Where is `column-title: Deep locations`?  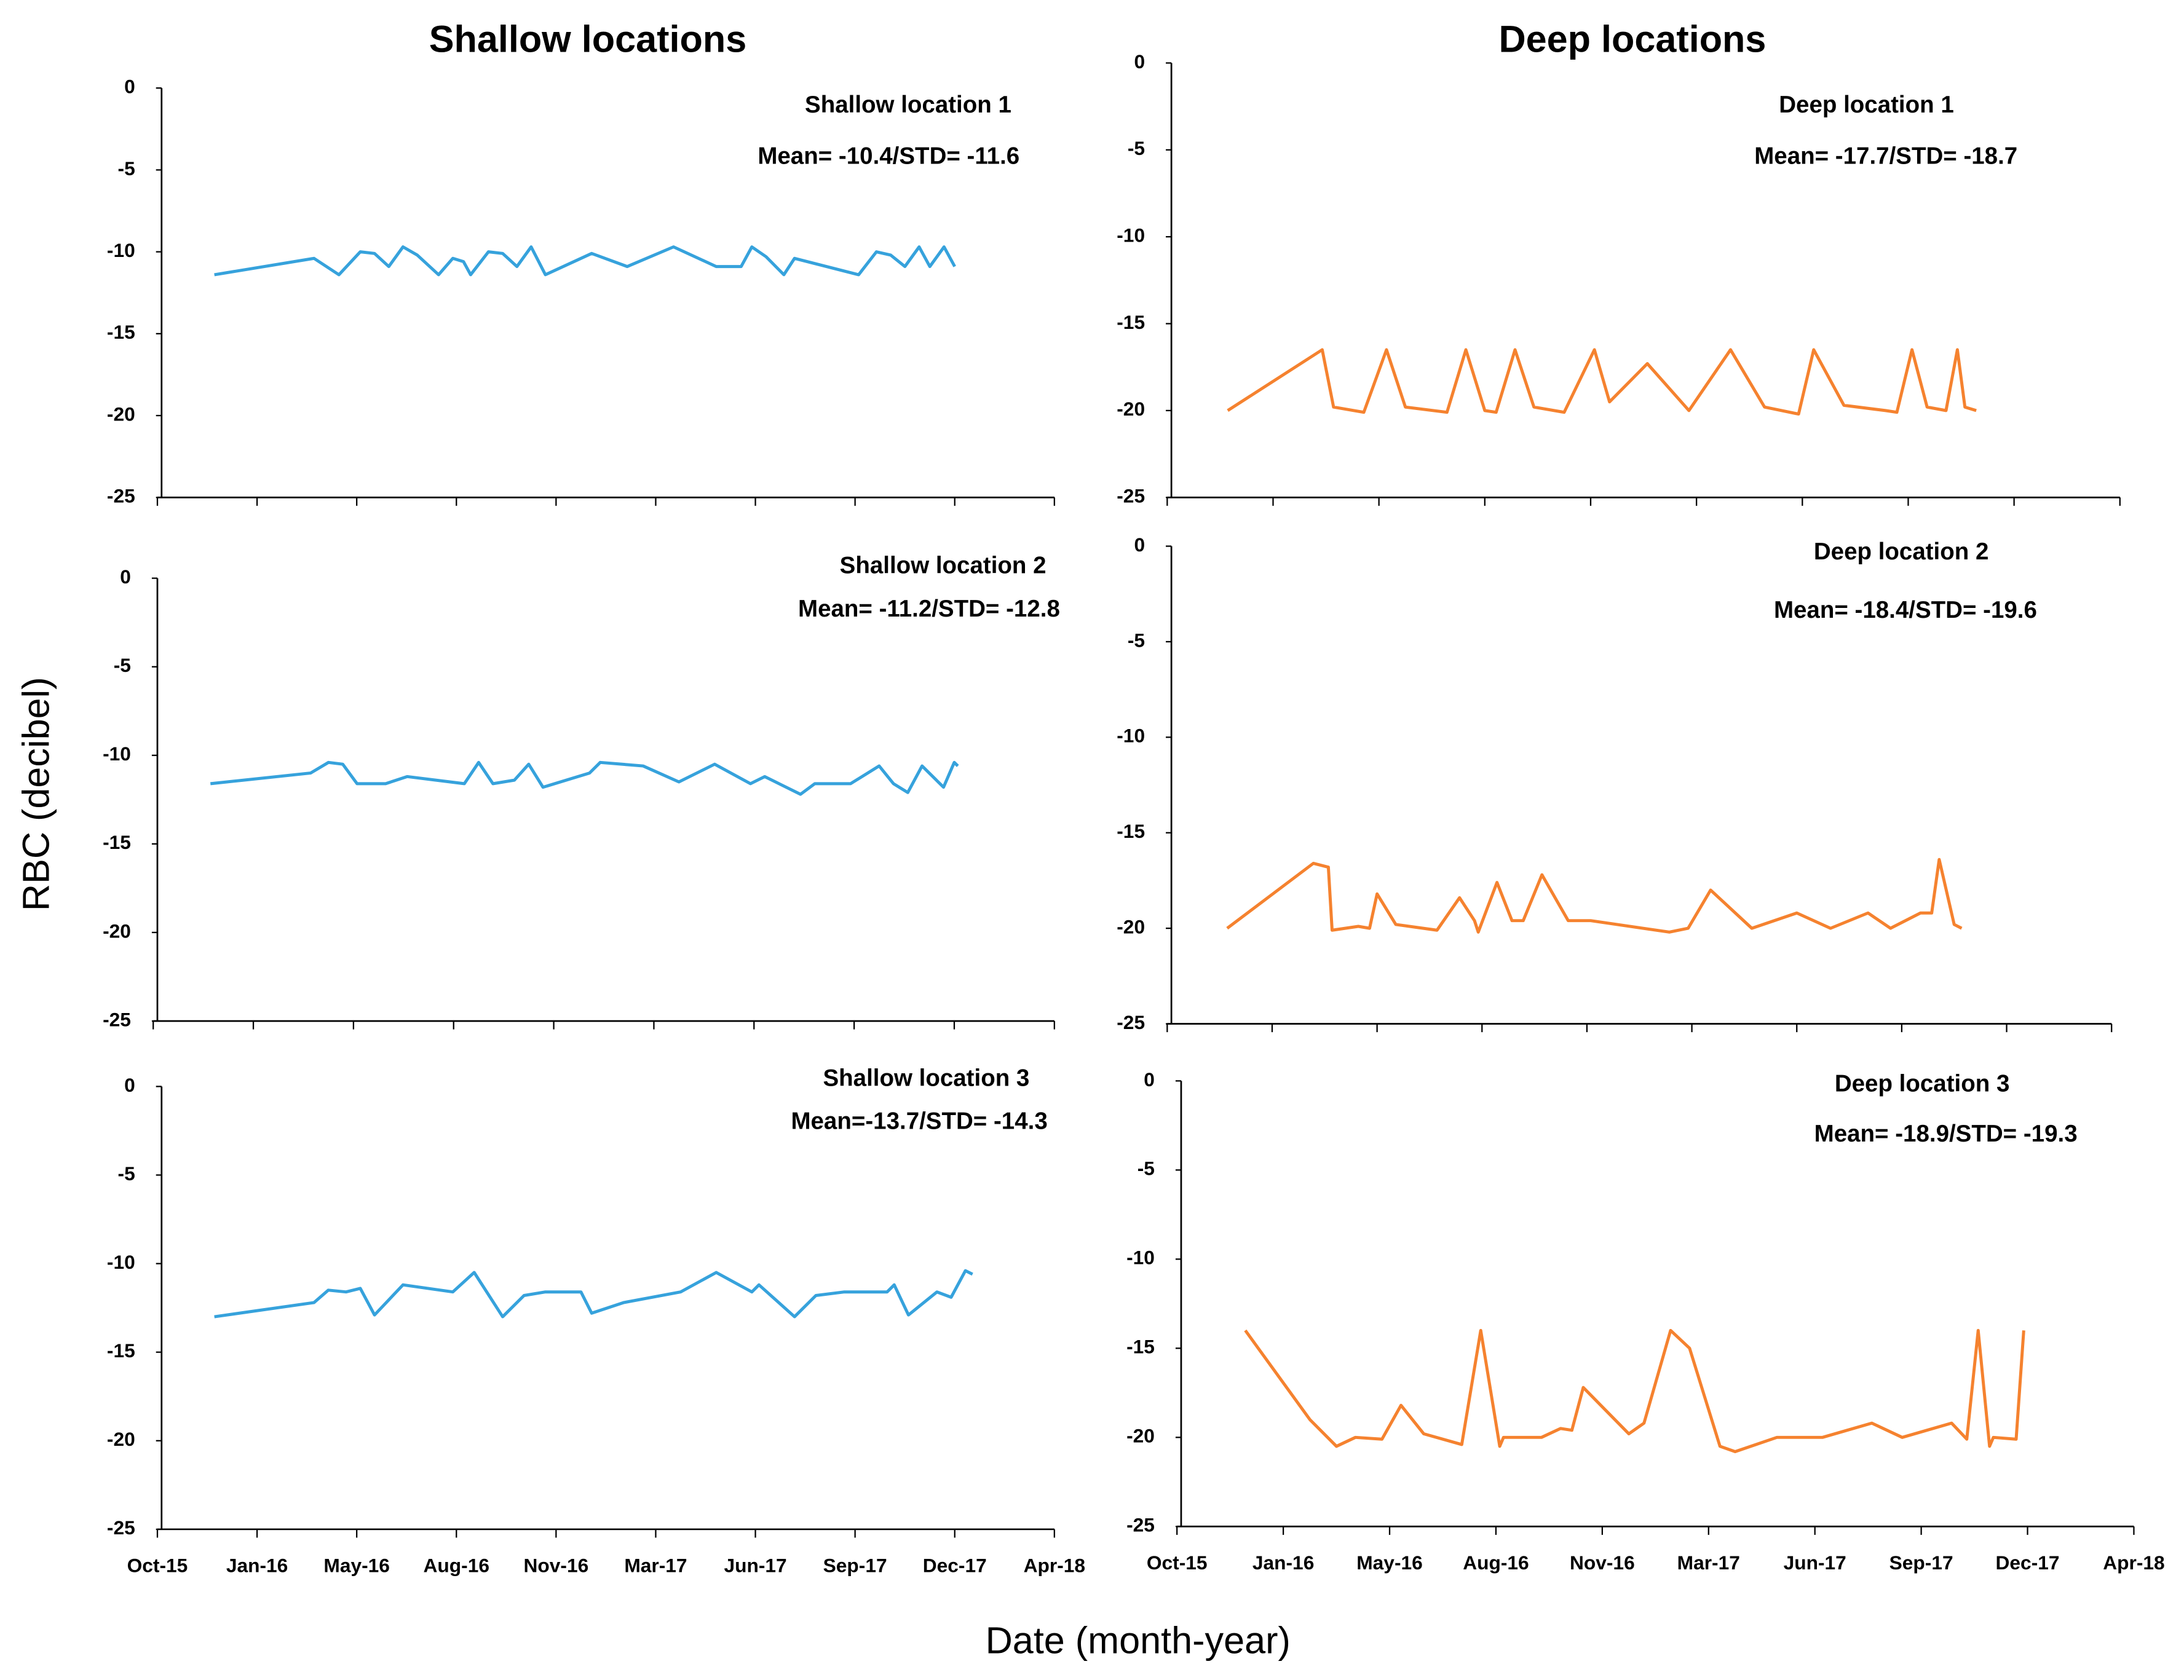
column-title: Deep locations is located at coordinates (1632, 39).